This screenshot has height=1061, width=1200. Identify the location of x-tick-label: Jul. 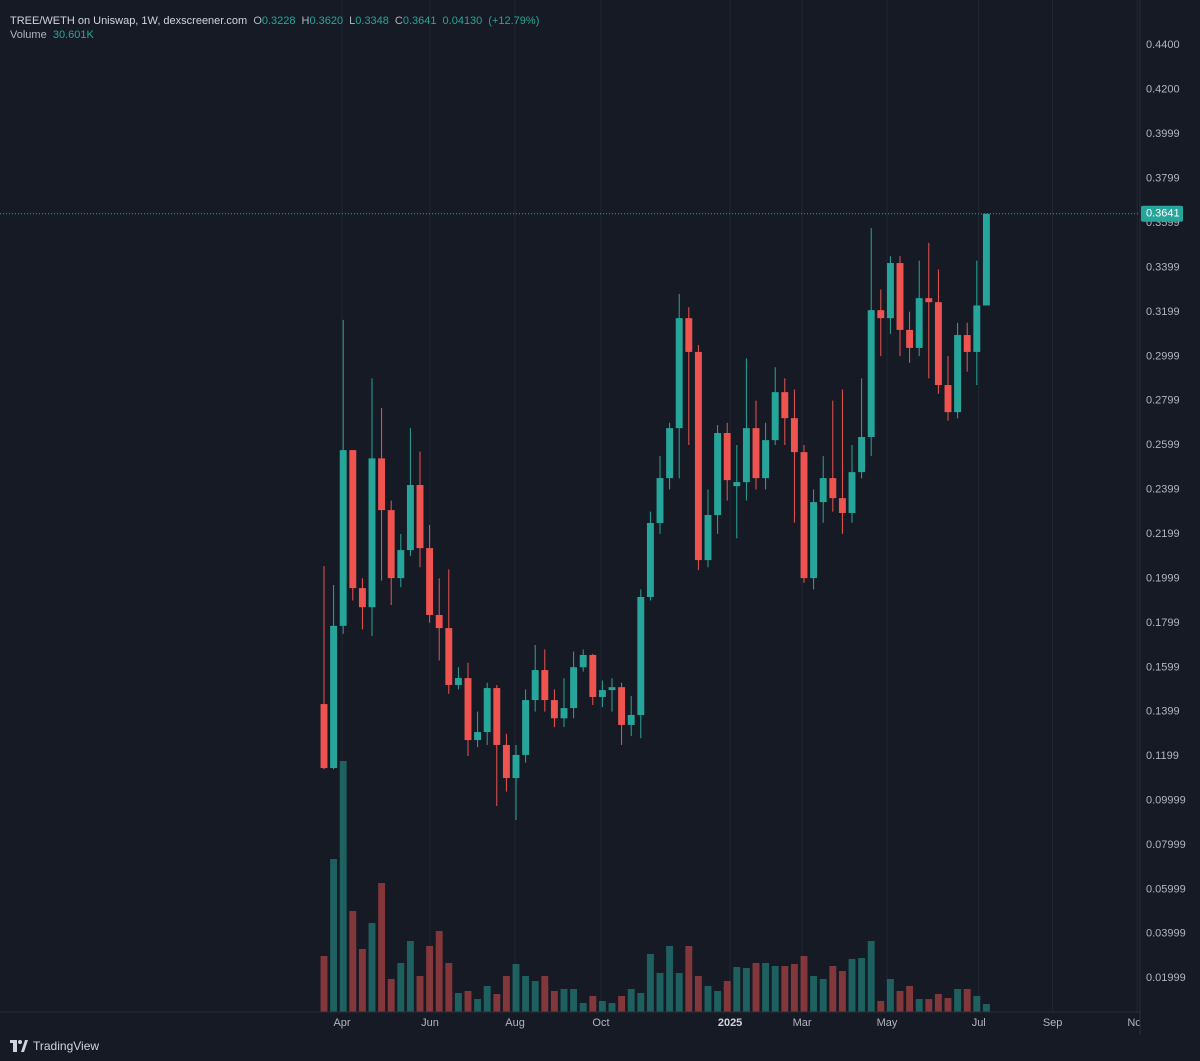
(979, 1023).